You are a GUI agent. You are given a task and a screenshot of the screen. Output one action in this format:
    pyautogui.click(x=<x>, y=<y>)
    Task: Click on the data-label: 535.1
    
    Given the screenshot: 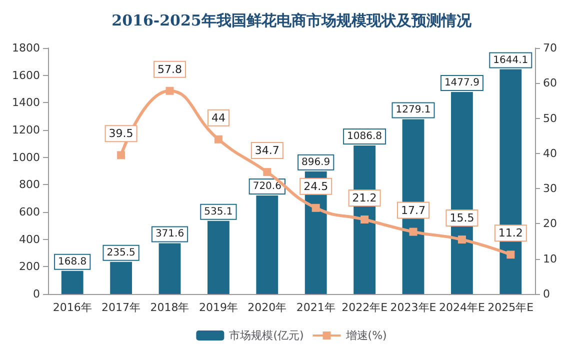 What is the action you would take?
    pyautogui.click(x=218, y=212)
    